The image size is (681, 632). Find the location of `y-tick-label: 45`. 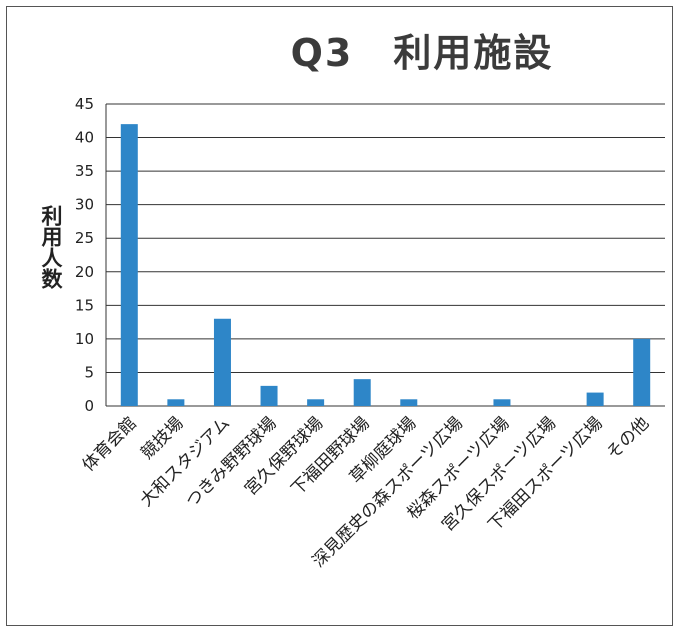

y-tick-label: 45 is located at coordinates (84, 104).